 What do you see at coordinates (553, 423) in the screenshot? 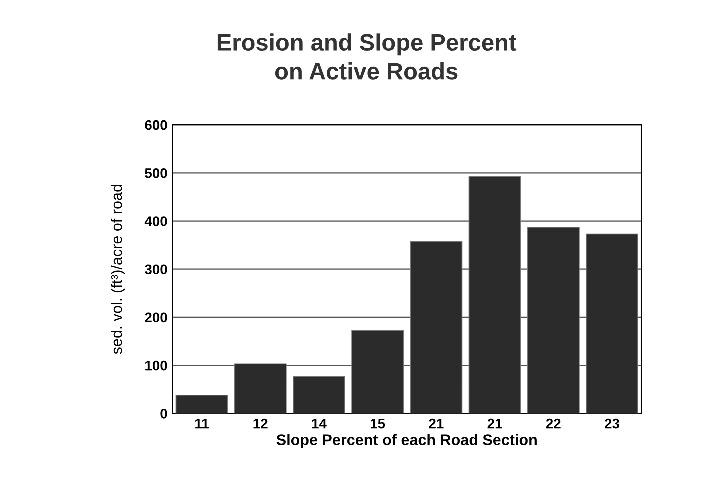
I see `x-tick-label: 22` at bounding box center [553, 423].